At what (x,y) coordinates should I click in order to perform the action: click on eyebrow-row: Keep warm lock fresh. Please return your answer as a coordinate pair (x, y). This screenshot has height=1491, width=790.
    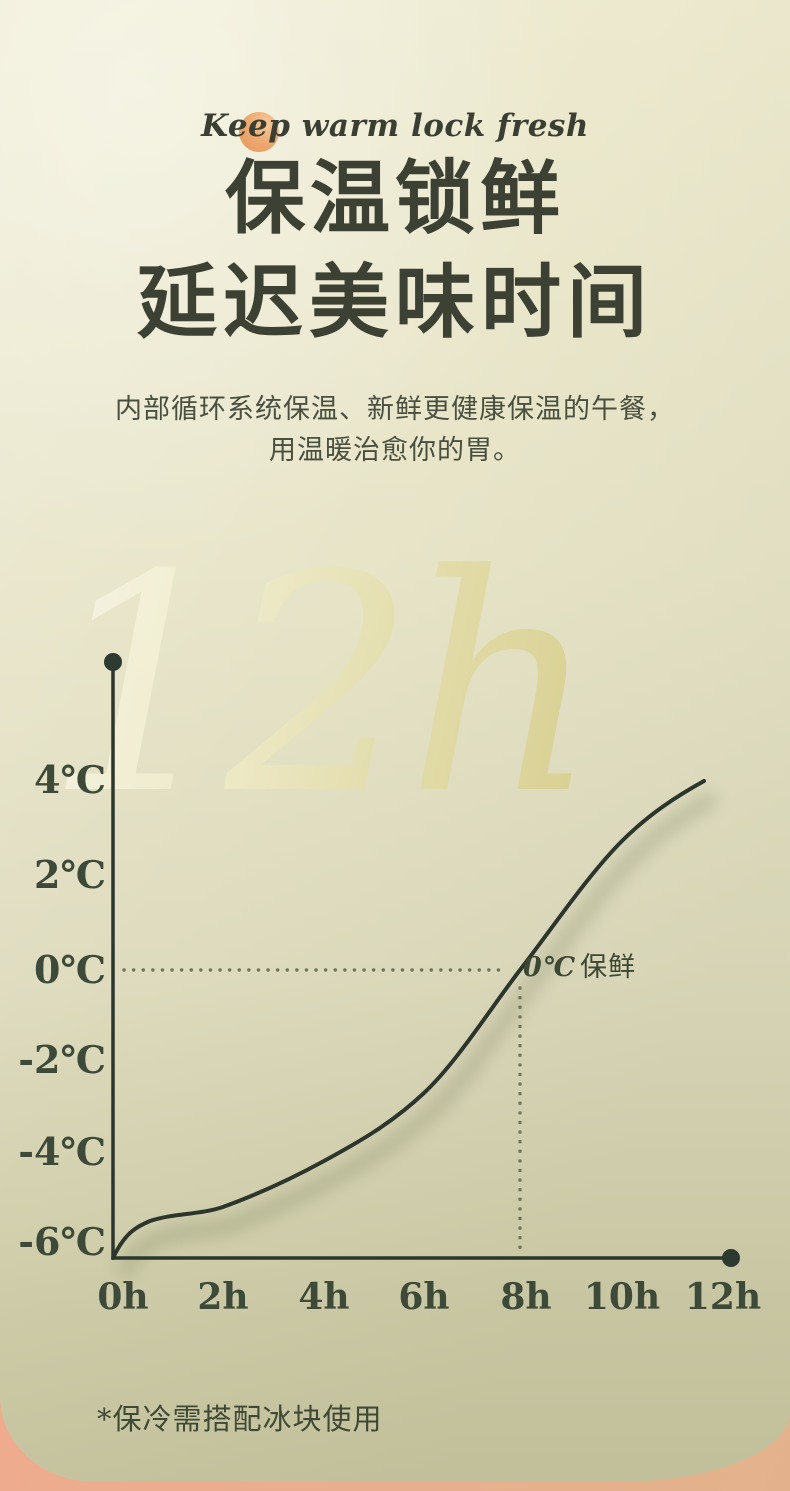
    Looking at the image, I should click on (395, 130).